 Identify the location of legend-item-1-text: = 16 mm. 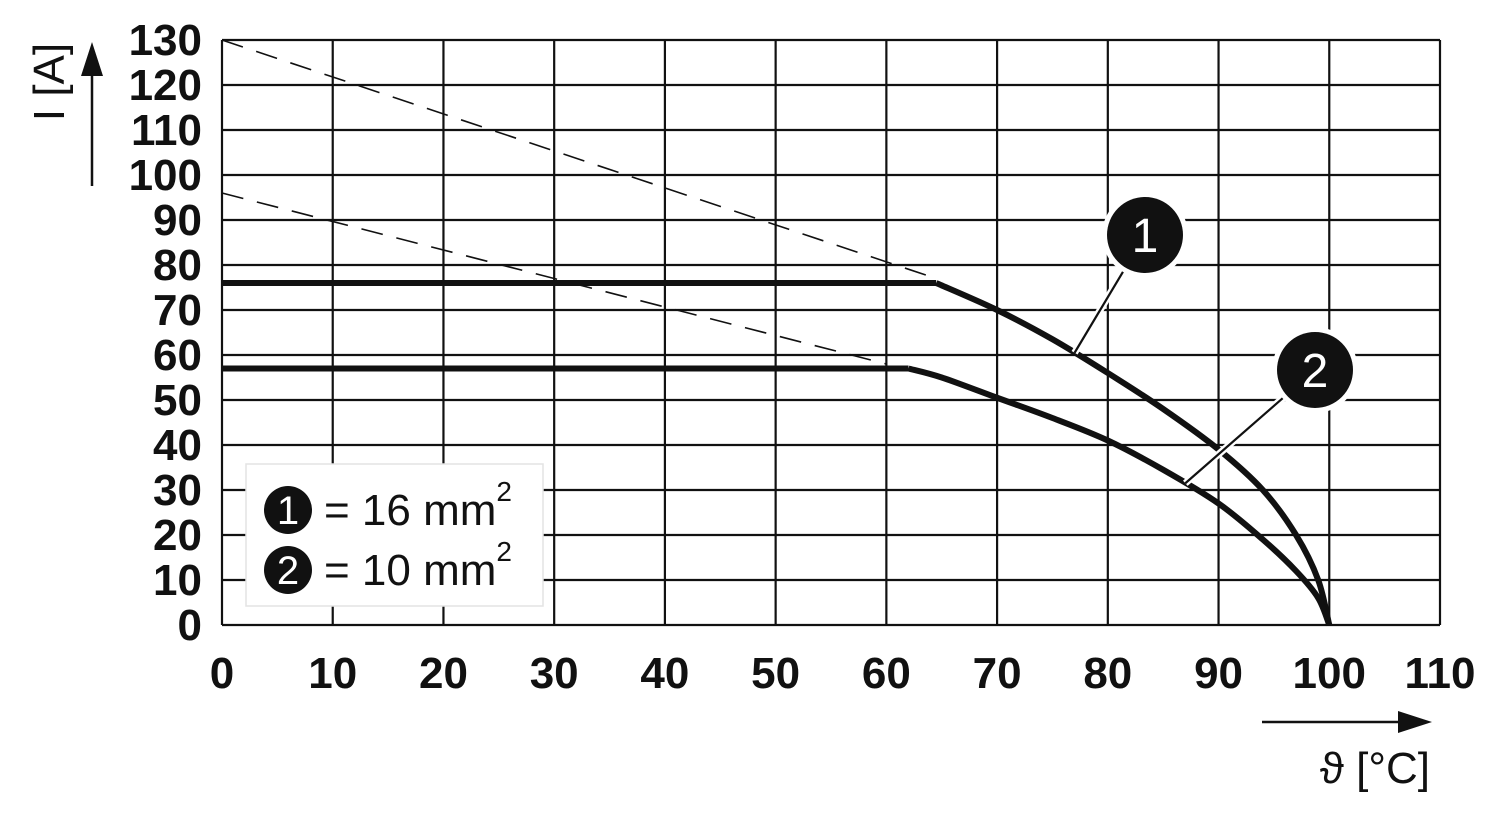
(410, 510).